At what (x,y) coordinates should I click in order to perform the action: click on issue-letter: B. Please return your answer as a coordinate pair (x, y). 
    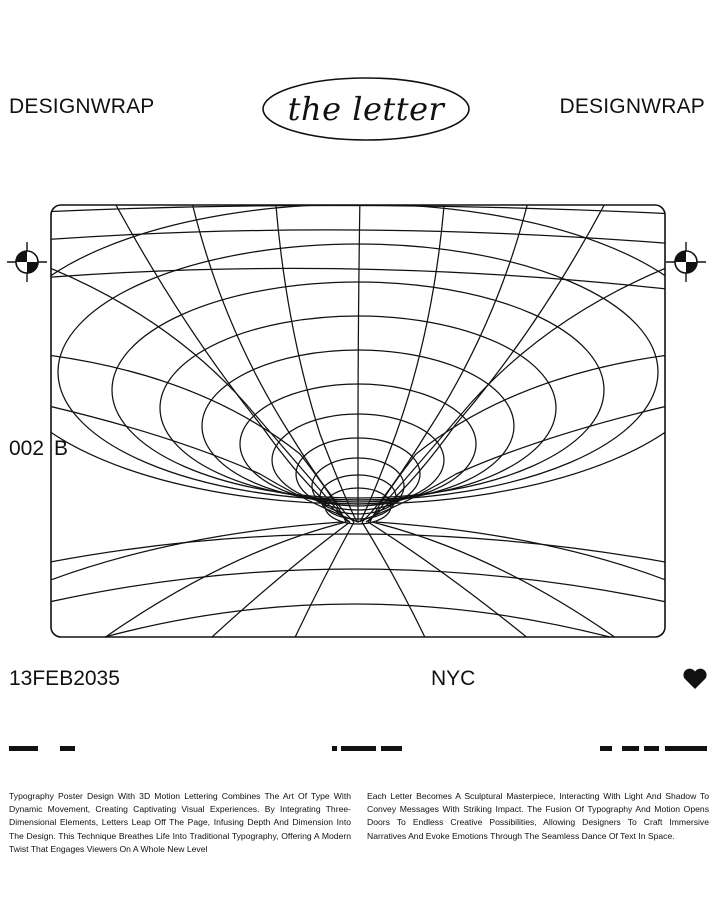
    Looking at the image, I should click on (61, 448).